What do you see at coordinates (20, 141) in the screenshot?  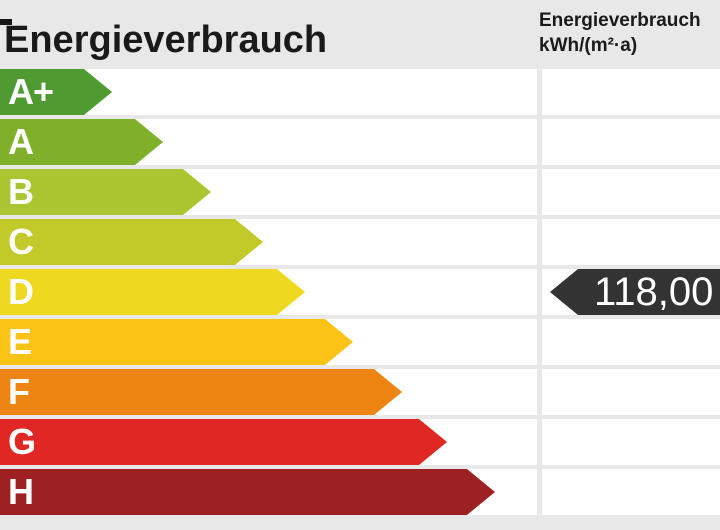 I see `class-letter: A` at bounding box center [20, 141].